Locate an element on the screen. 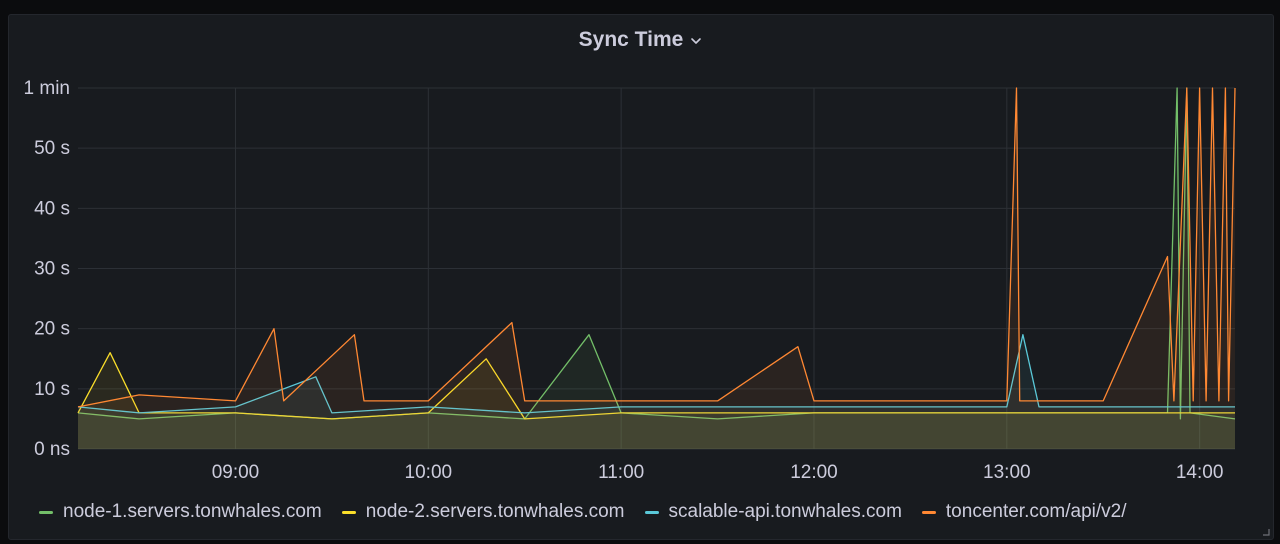  panel-title-menu: Sync Time is located at coordinates (641, 40).